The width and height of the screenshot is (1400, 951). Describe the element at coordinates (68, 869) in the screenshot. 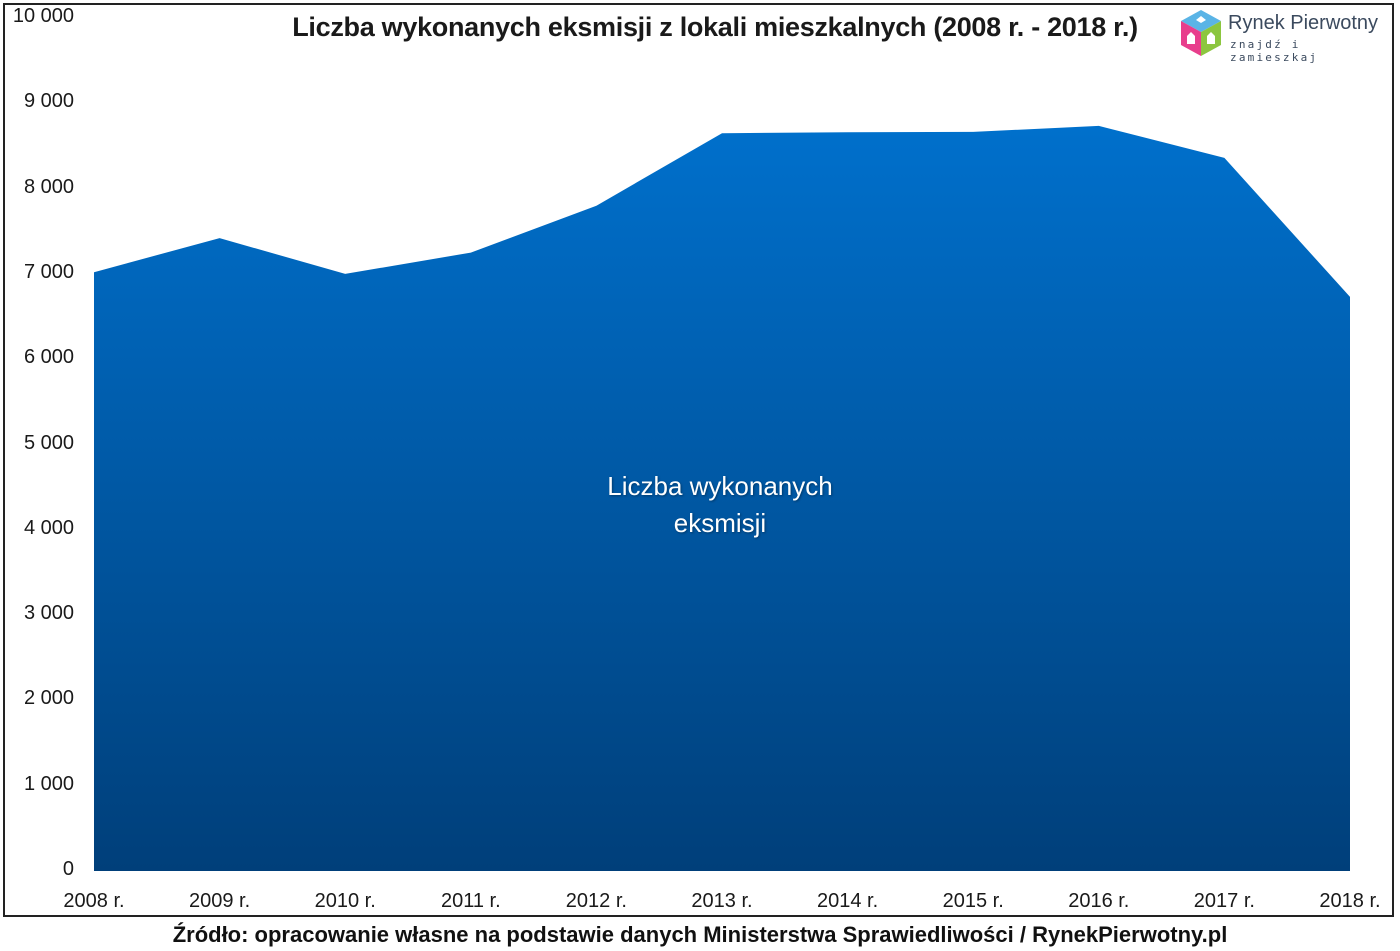

I see `y-tick-label: 0` at that location.